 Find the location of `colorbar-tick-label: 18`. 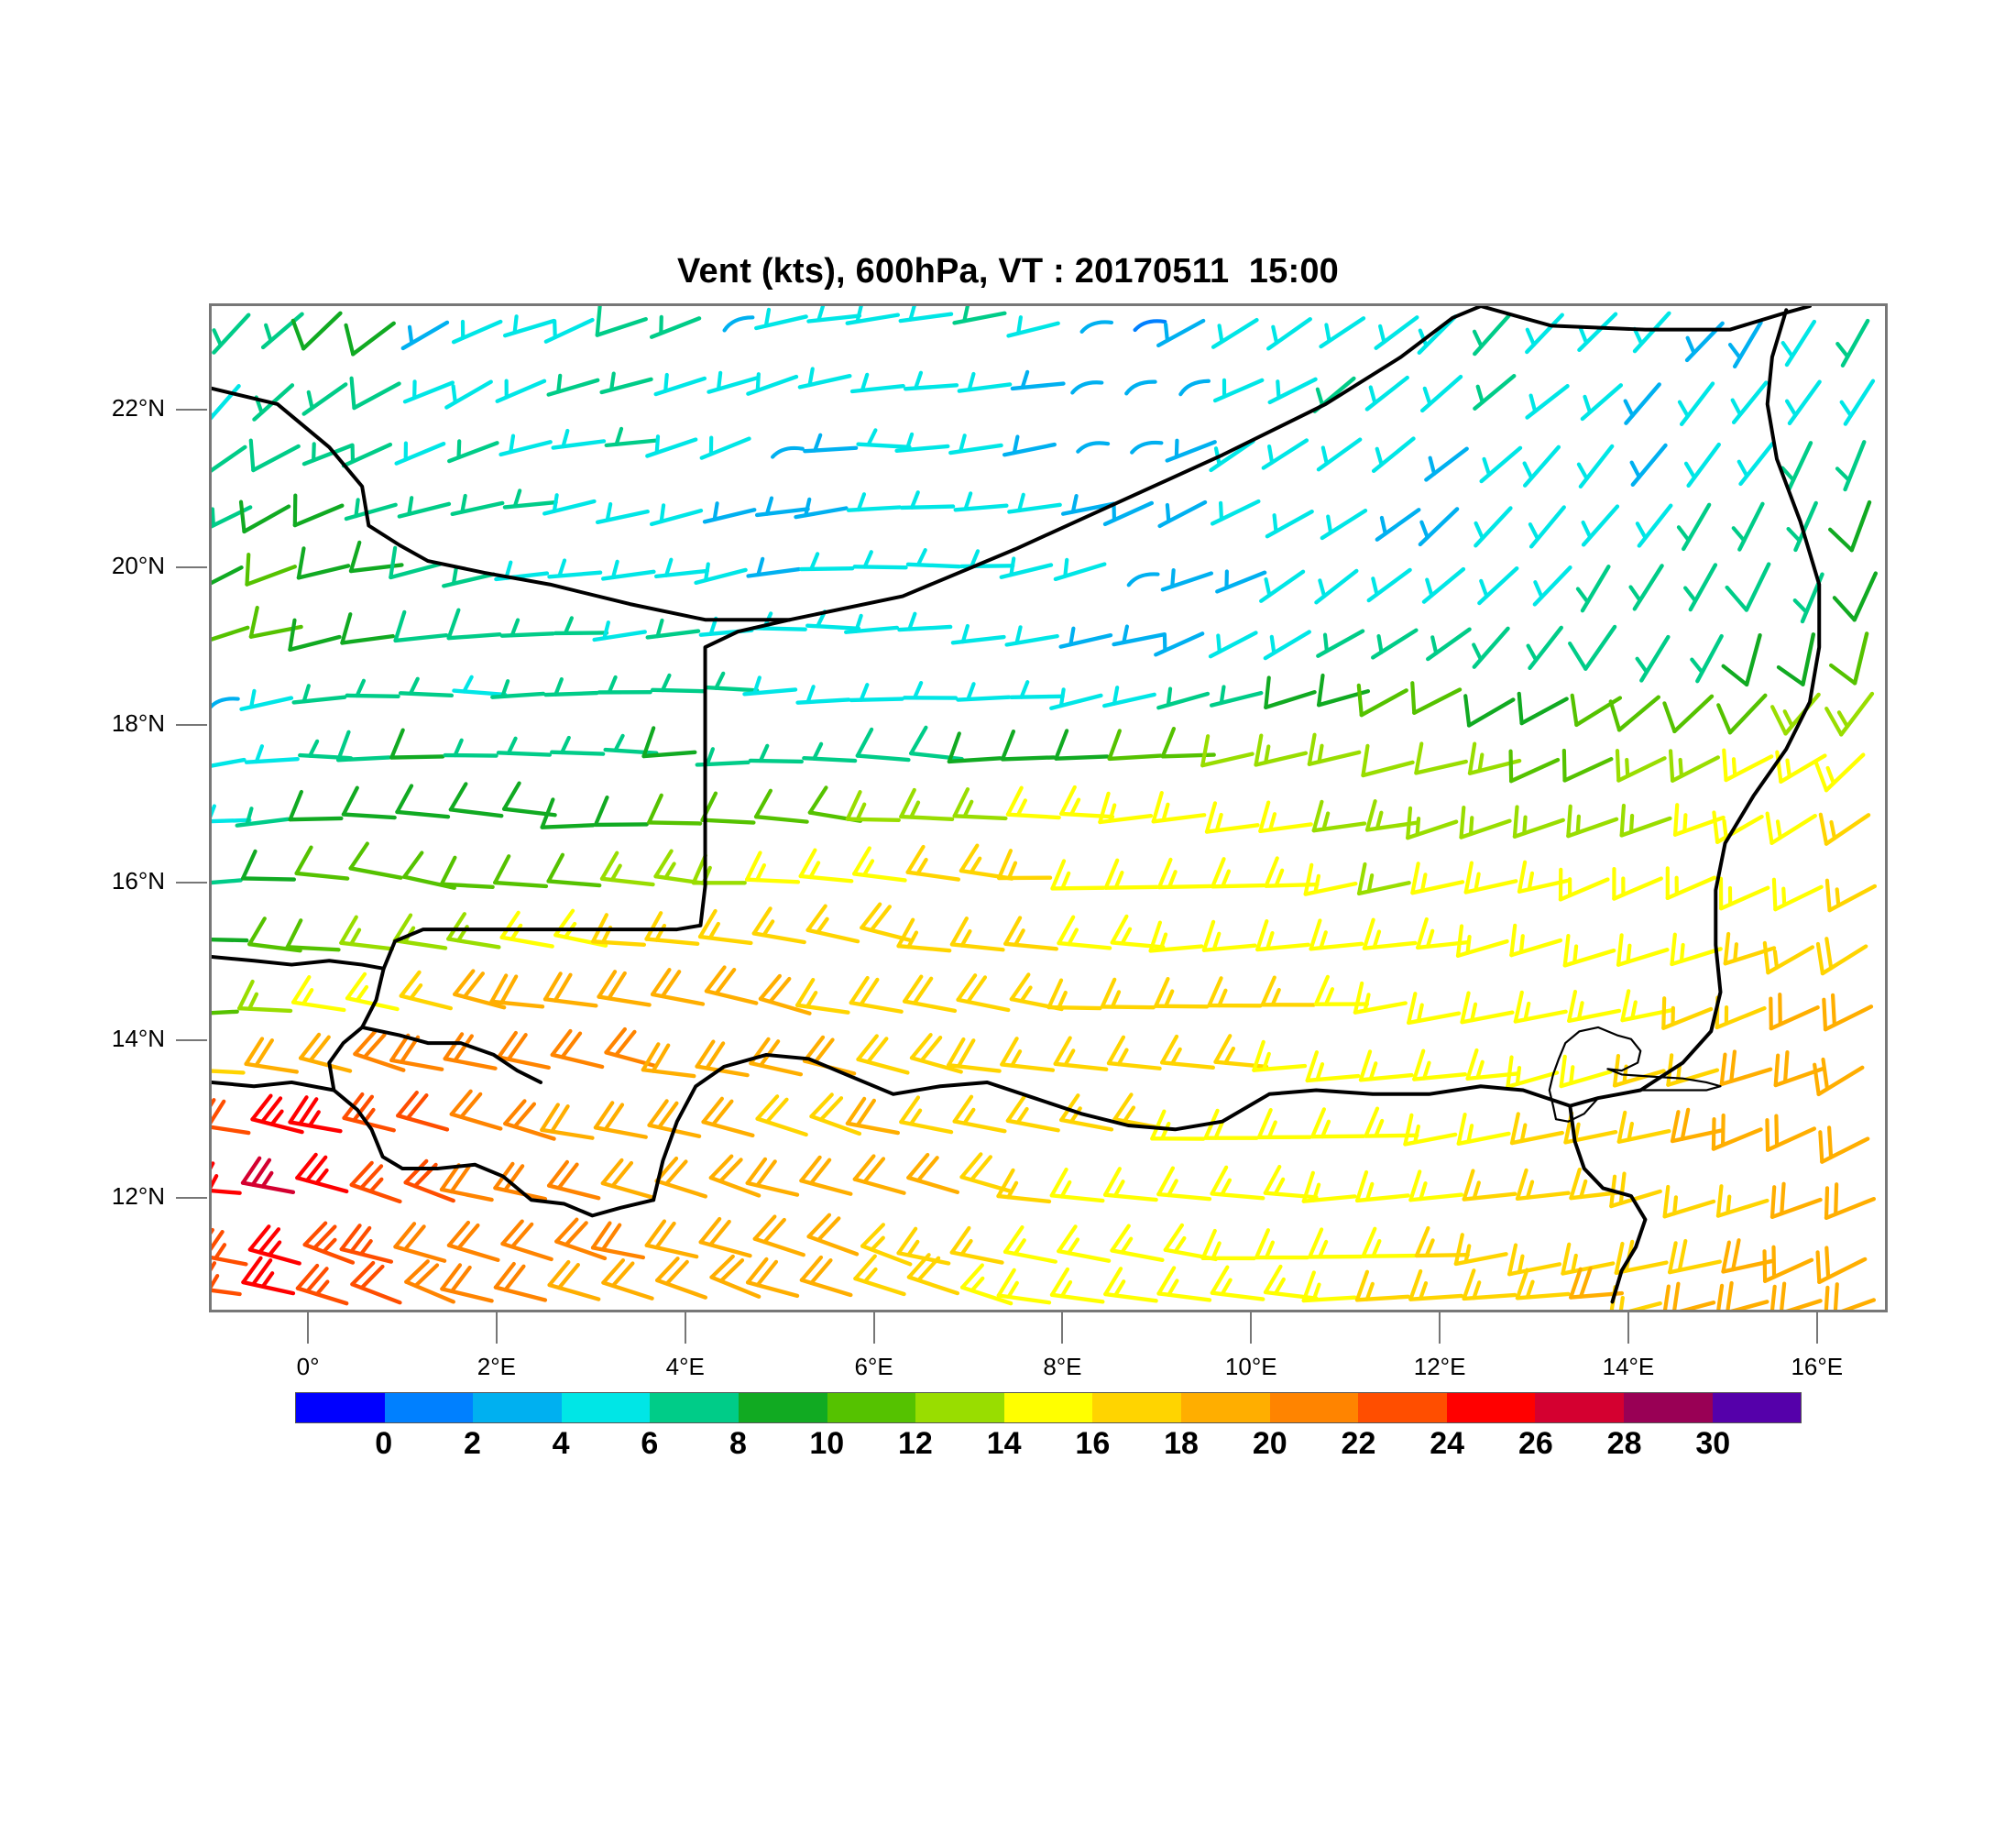

colorbar-tick-label: 18 is located at coordinates (1181, 1443).